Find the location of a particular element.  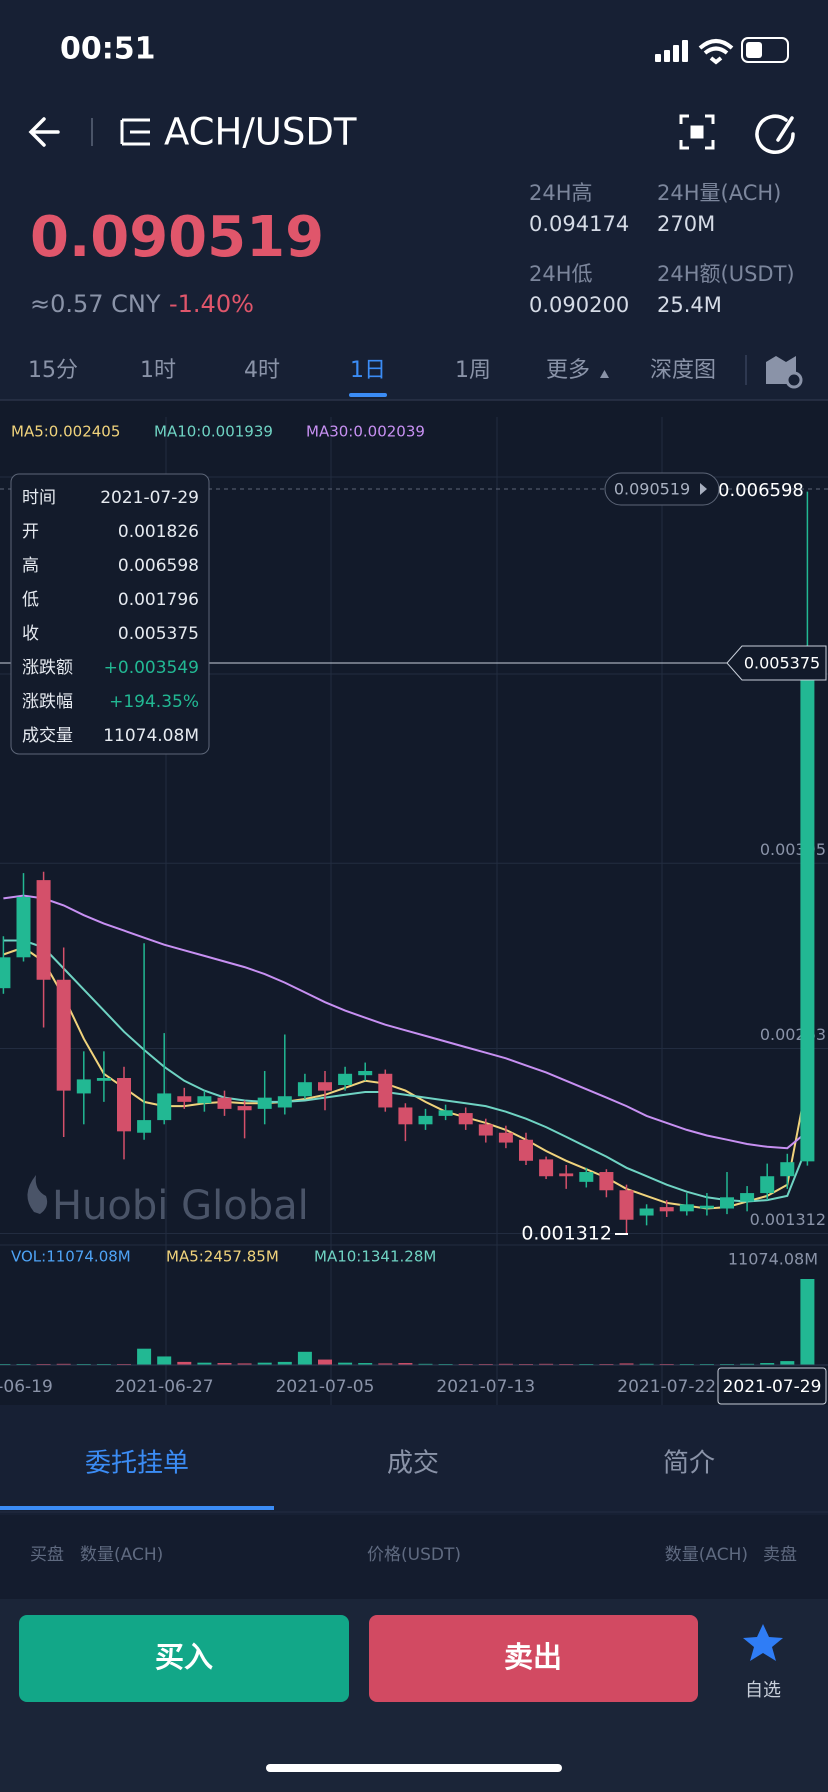

stat-label: 24H额(USDT) is located at coordinates (726, 274).